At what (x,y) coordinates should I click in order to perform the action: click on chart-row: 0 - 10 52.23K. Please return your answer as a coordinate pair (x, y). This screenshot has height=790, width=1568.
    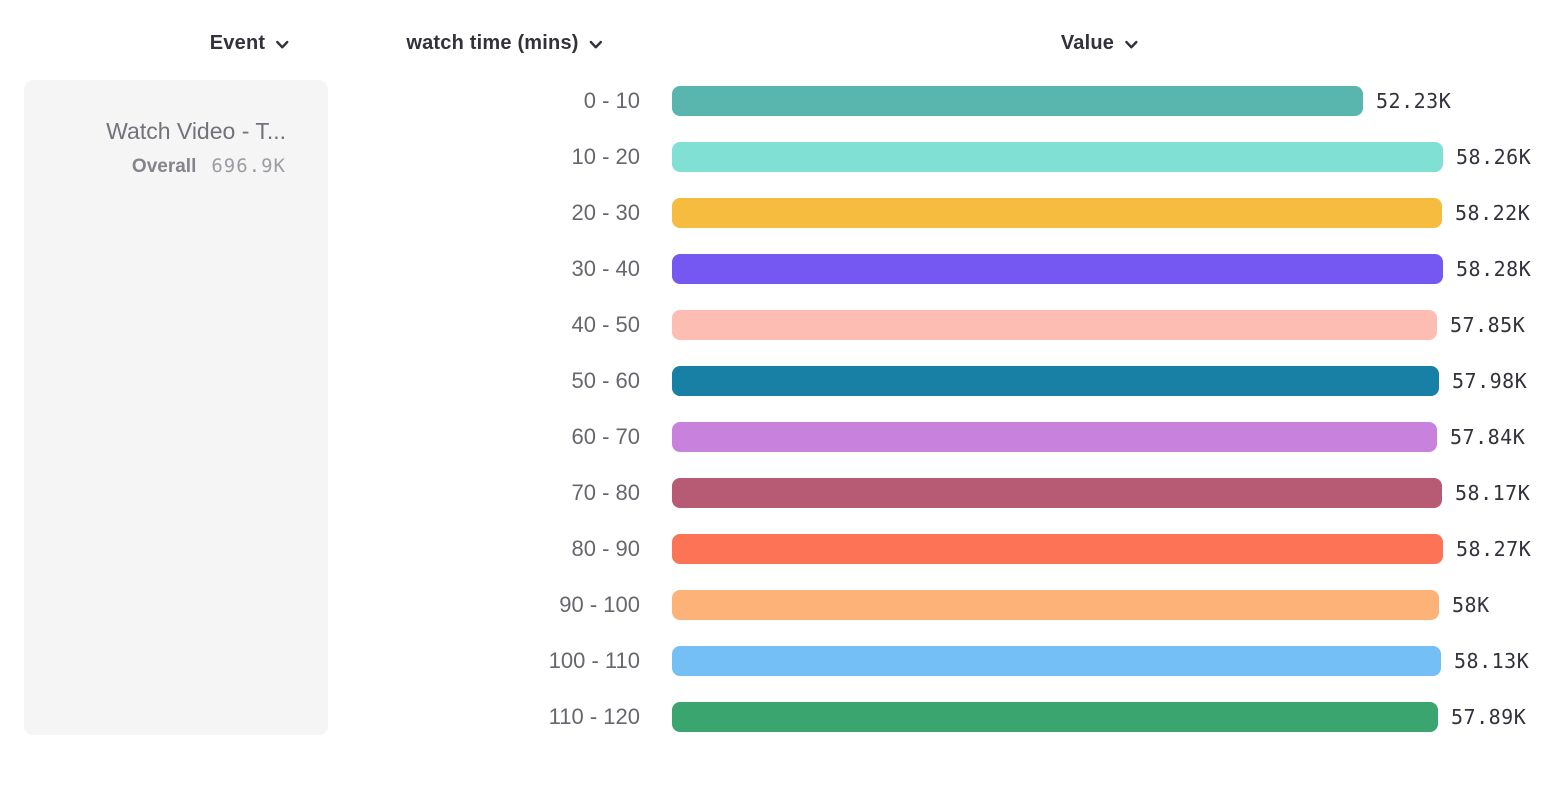
    Looking at the image, I should click on (784, 101).